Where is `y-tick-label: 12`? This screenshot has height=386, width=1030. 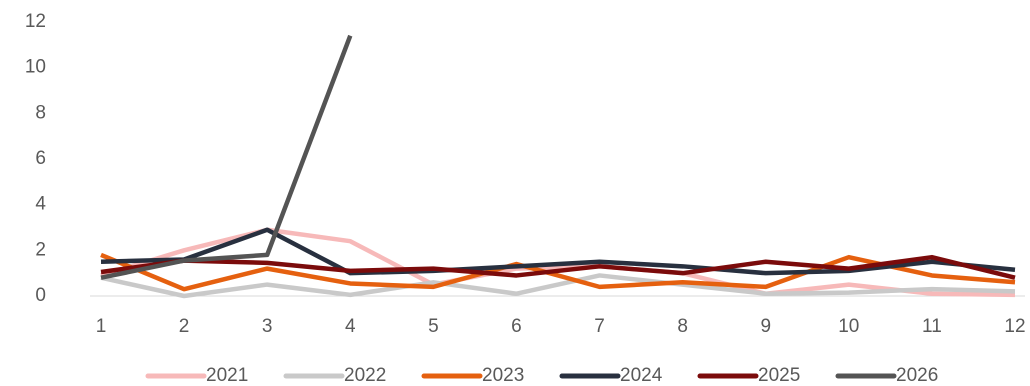
y-tick-label: 12 is located at coordinates (35, 21).